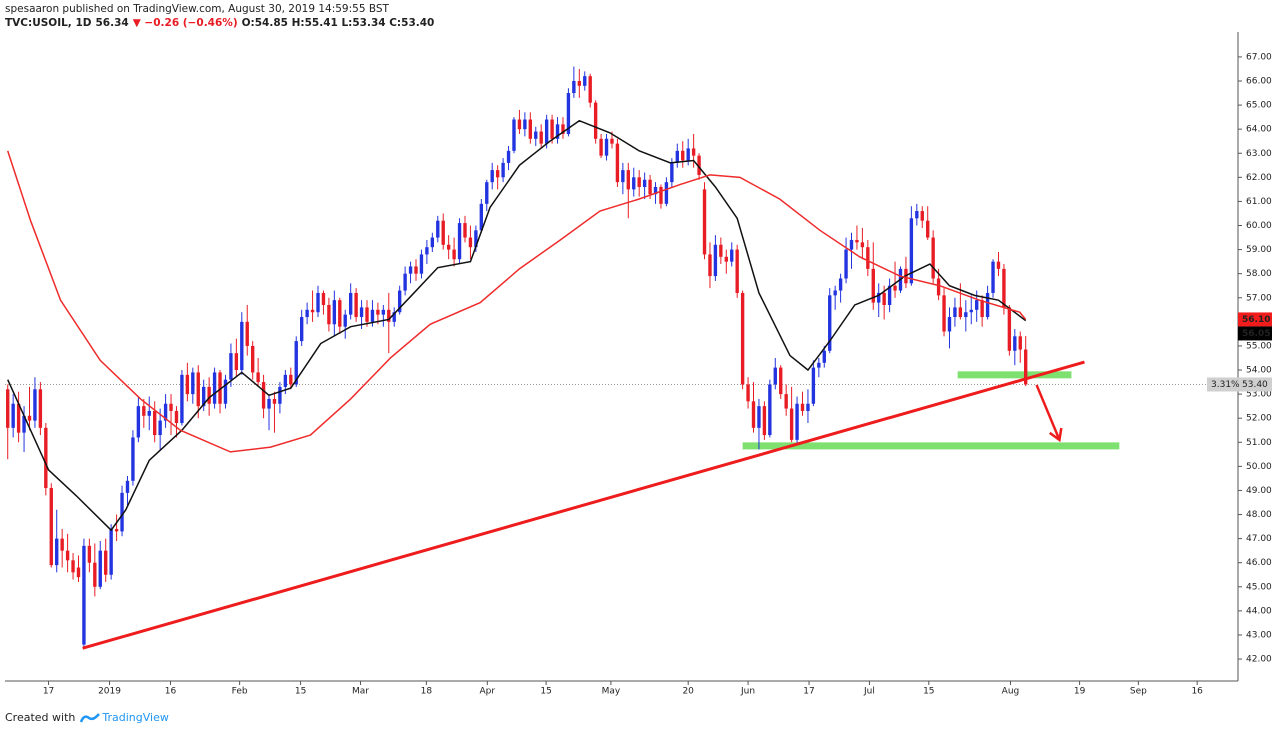 Image resolution: width=1280 pixels, height=732 pixels. Describe the element at coordinates (1259, 81) in the screenshot. I see `y-tick-label: 66.00` at that location.